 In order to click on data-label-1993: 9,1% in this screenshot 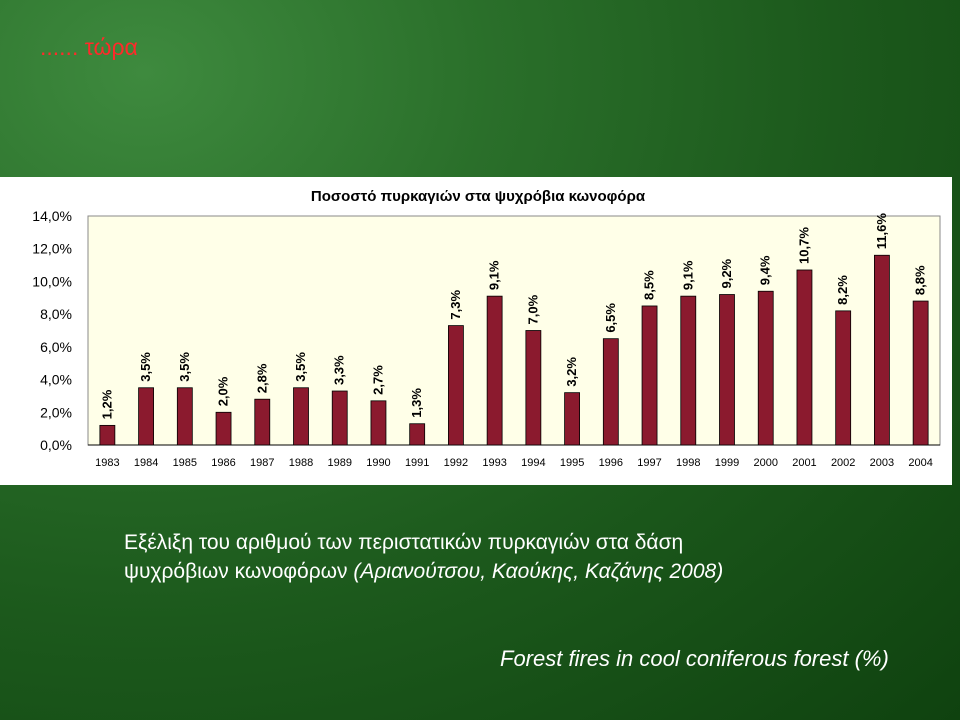, I will do `click(494, 275)`.